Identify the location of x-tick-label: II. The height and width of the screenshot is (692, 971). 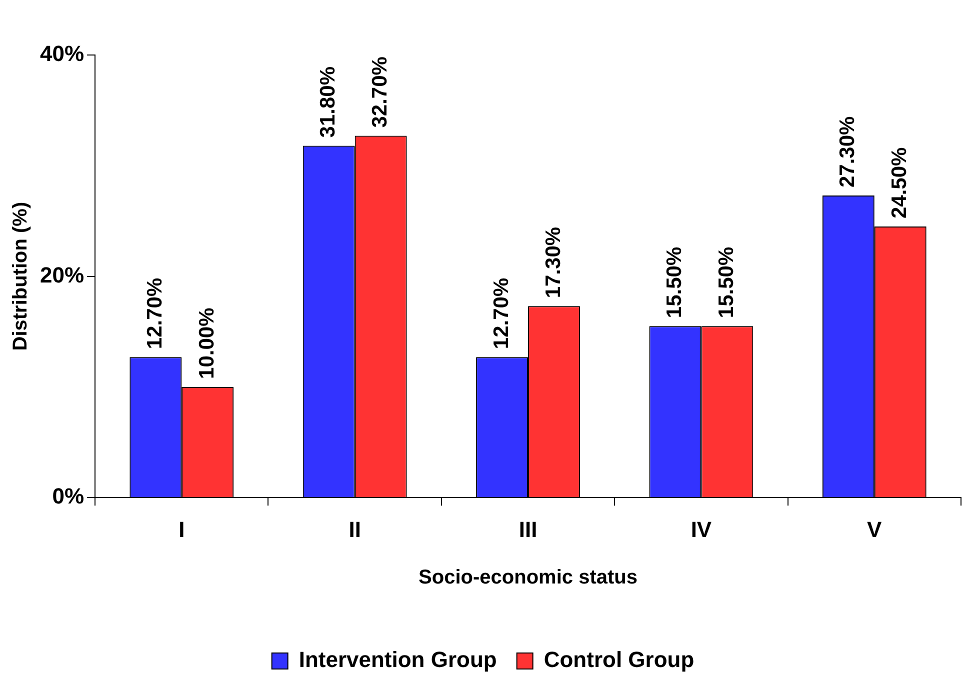
(354, 529).